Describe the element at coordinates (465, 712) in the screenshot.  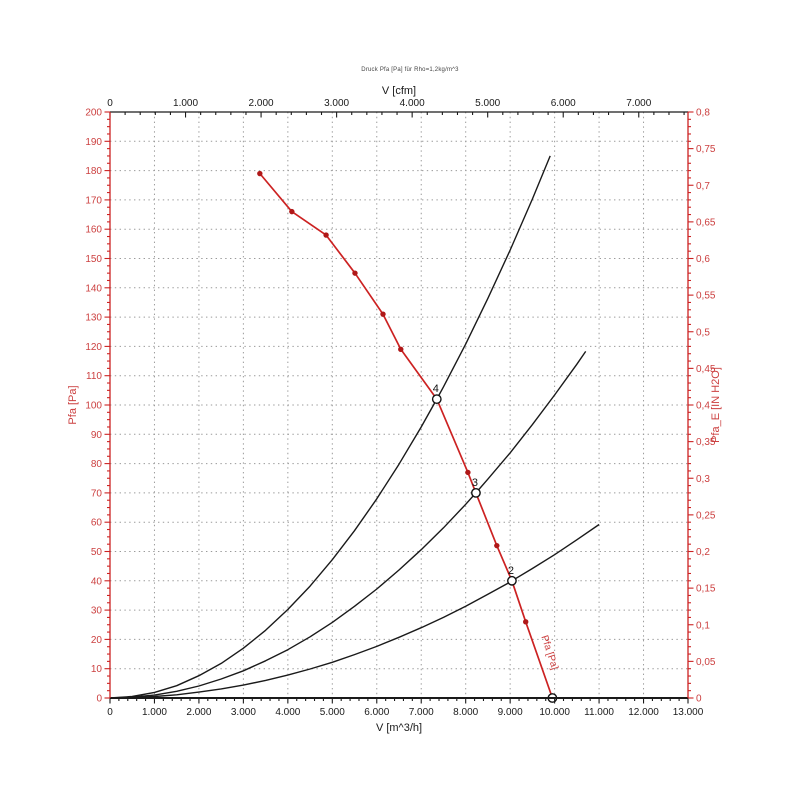
I see `svg-text: 8.000` at that location.